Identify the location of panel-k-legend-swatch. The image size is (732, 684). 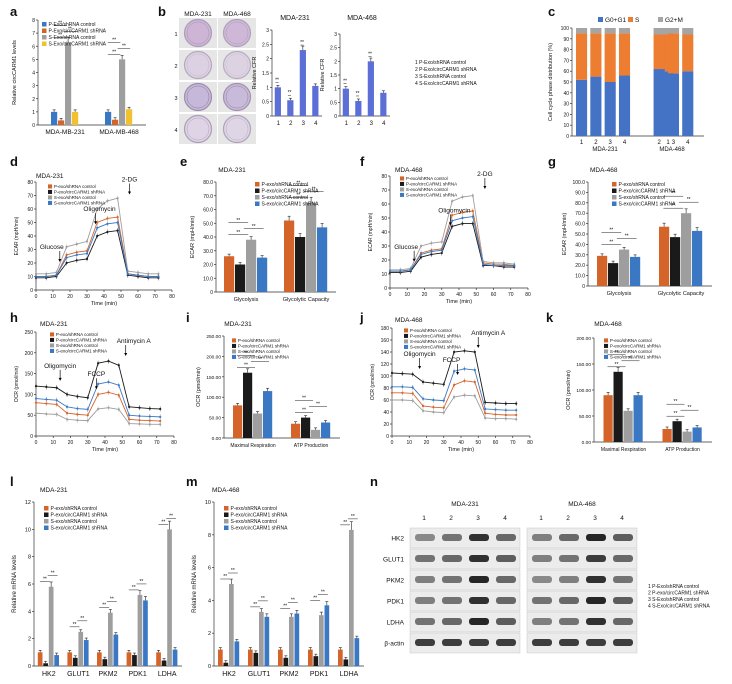
(606, 356).